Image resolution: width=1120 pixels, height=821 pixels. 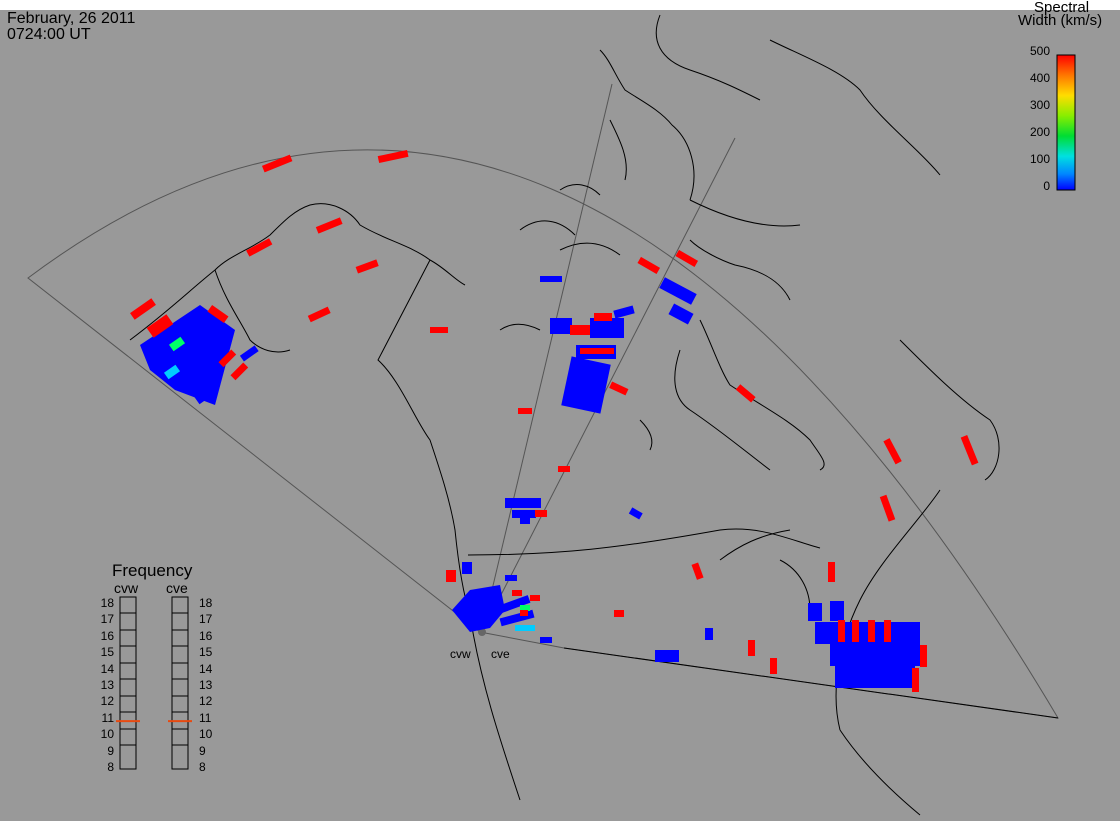 I want to click on time-label: 0724:00 UT, so click(x=49, y=34).